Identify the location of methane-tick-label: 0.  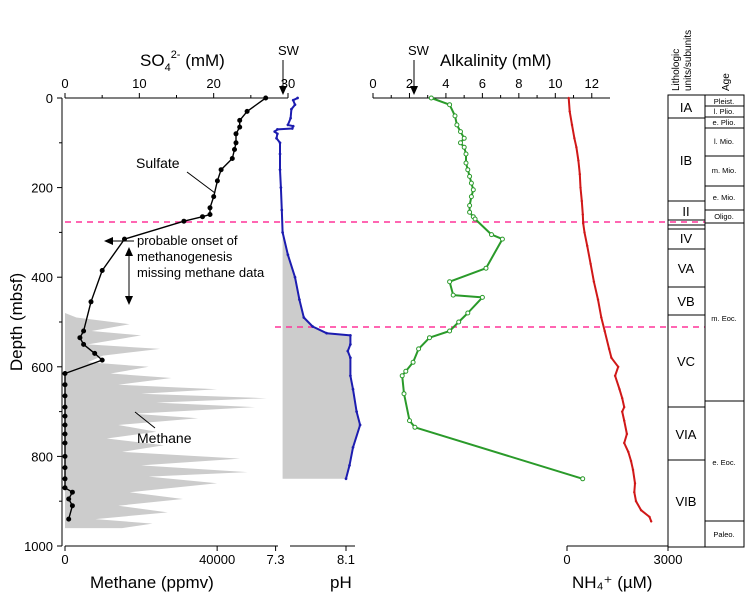
(64, 559).